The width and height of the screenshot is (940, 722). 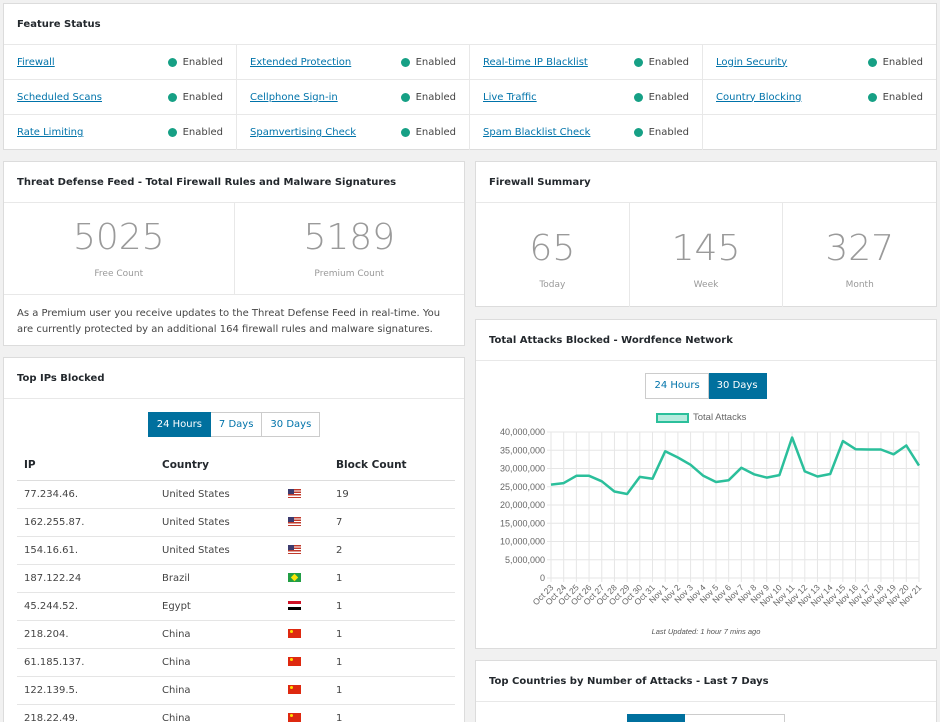 What do you see at coordinates (542, 578) in the screenshot?
I see `y-tick-label: 0` at bounding box center [542, 578].